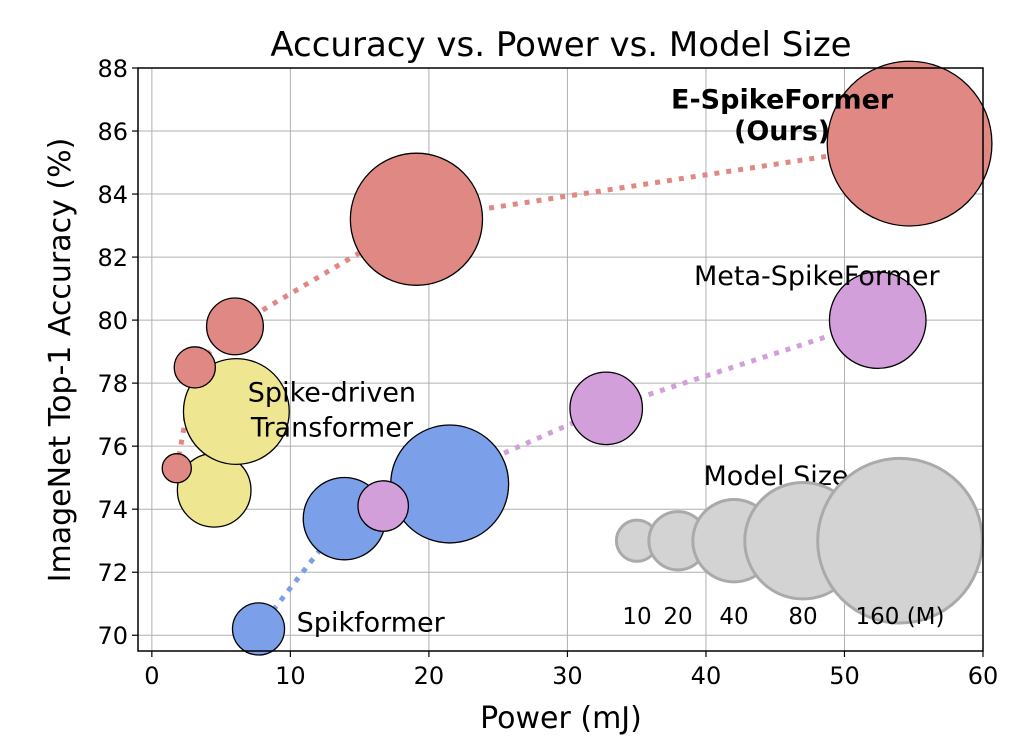  I want to click on annotation-label: E-SpikeFormer, so click(782, 100).